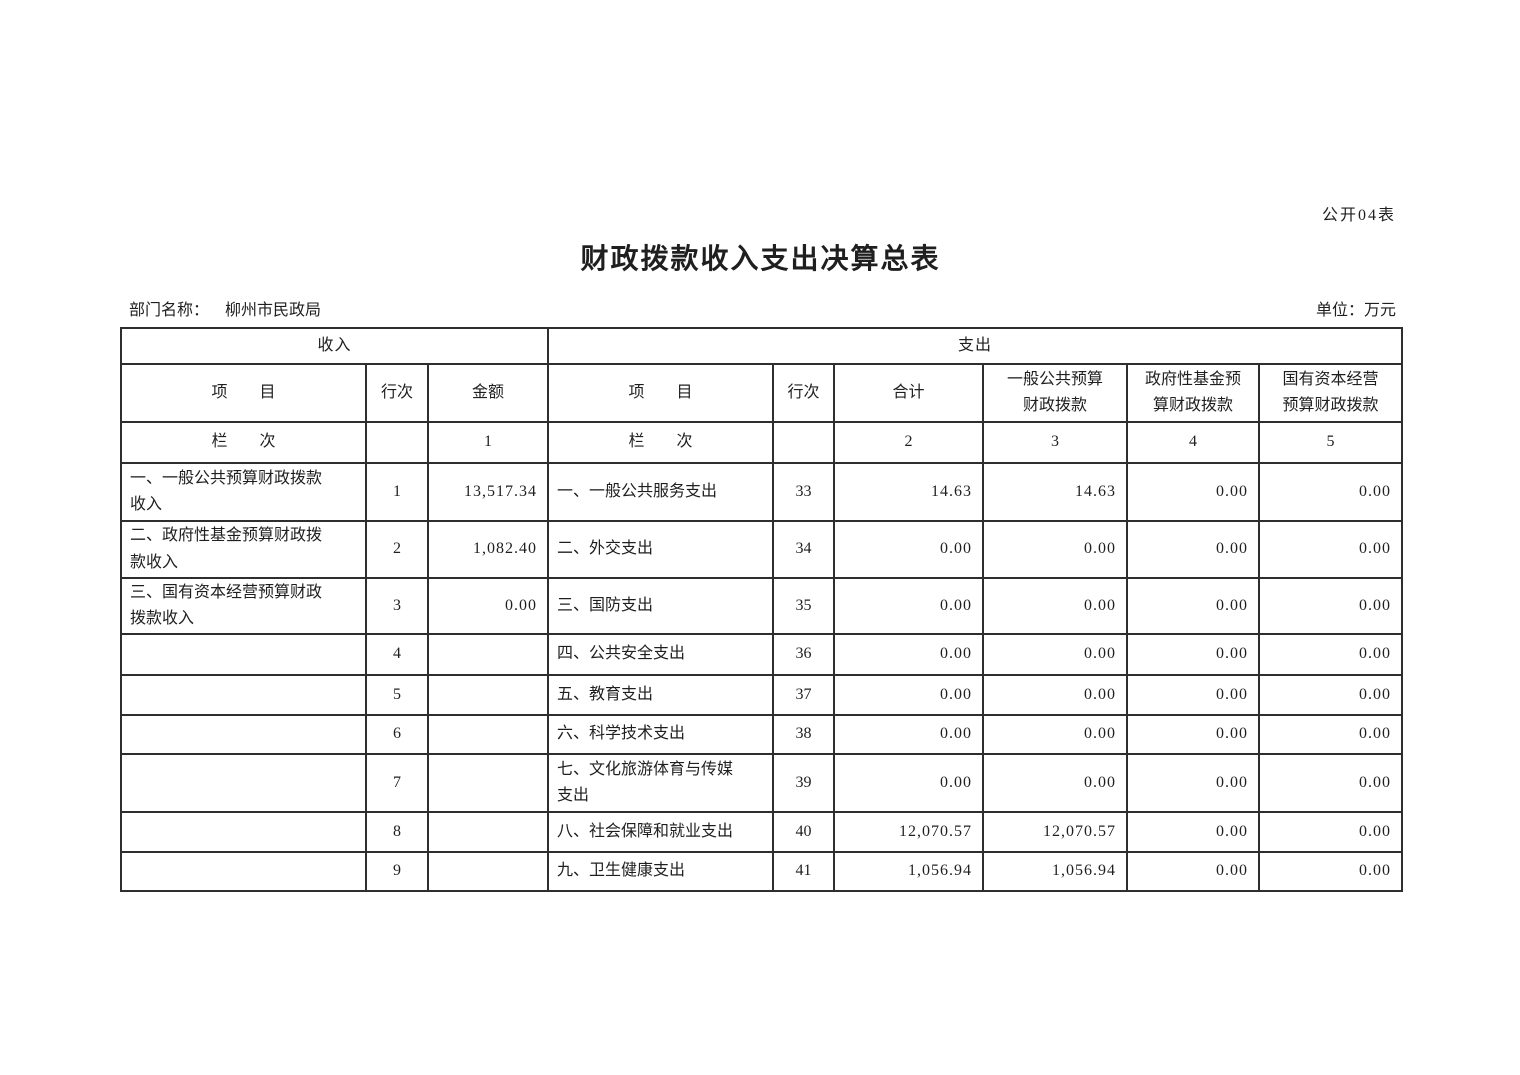  I want to click on column-number-cell: 3, so click(1055, 442).